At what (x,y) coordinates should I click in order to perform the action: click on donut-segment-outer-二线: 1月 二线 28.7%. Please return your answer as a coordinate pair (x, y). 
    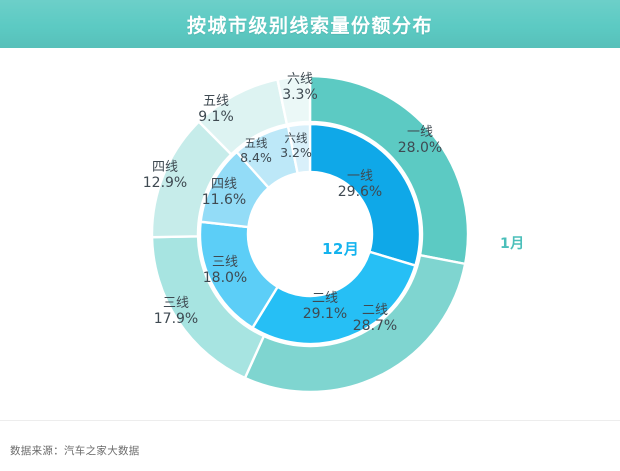
    Looking at the image, I should click on (355, 323).